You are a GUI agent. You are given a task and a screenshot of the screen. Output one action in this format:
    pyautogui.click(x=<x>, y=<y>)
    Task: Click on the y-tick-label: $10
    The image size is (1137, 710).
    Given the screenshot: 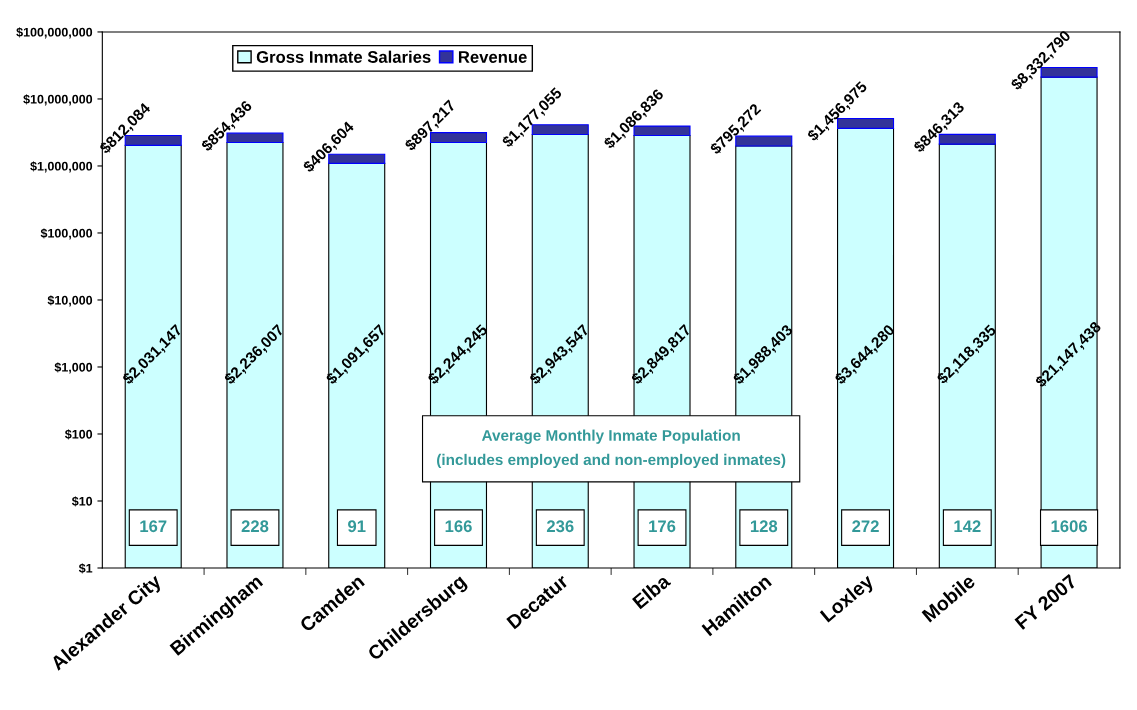 What is the action you would take?
    pyautogui.click(x=82, y=501)
    